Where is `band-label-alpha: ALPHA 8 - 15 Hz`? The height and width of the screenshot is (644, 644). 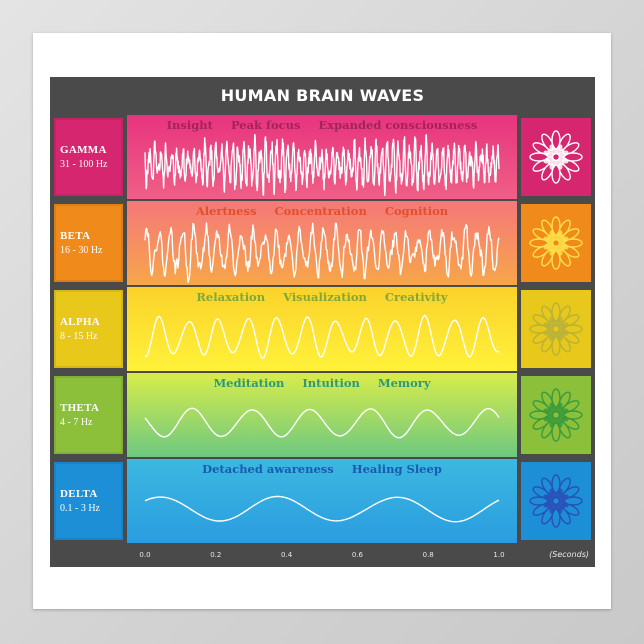
band-label-alpha: ALPHA 8 - 15 Hz is located at coordinates (88, 329).